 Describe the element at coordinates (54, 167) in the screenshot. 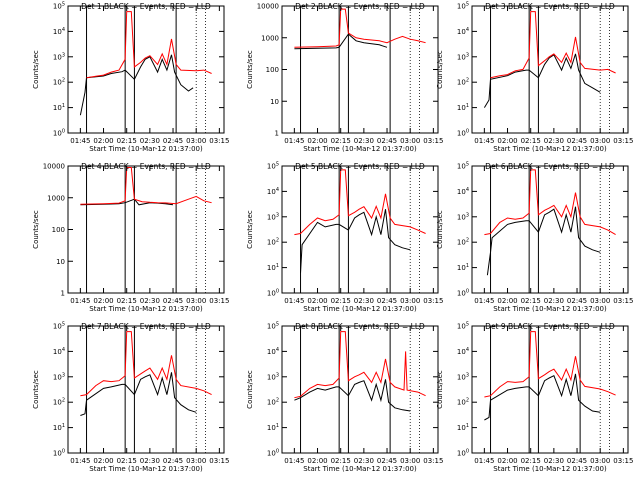

I see `y-tick-label: 10000` at that location.